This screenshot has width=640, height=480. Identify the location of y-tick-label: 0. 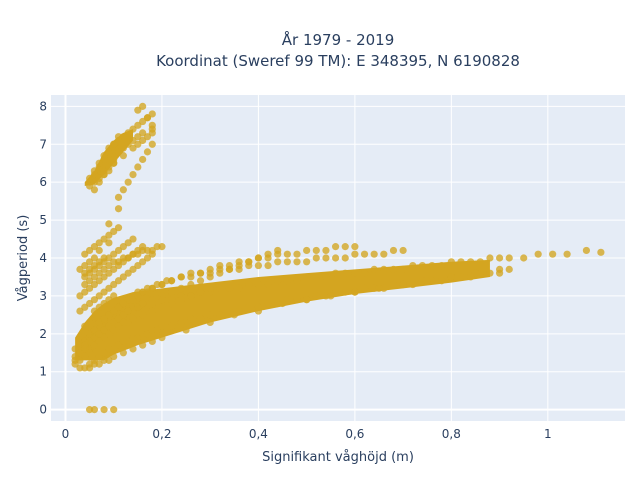
(43, 410).